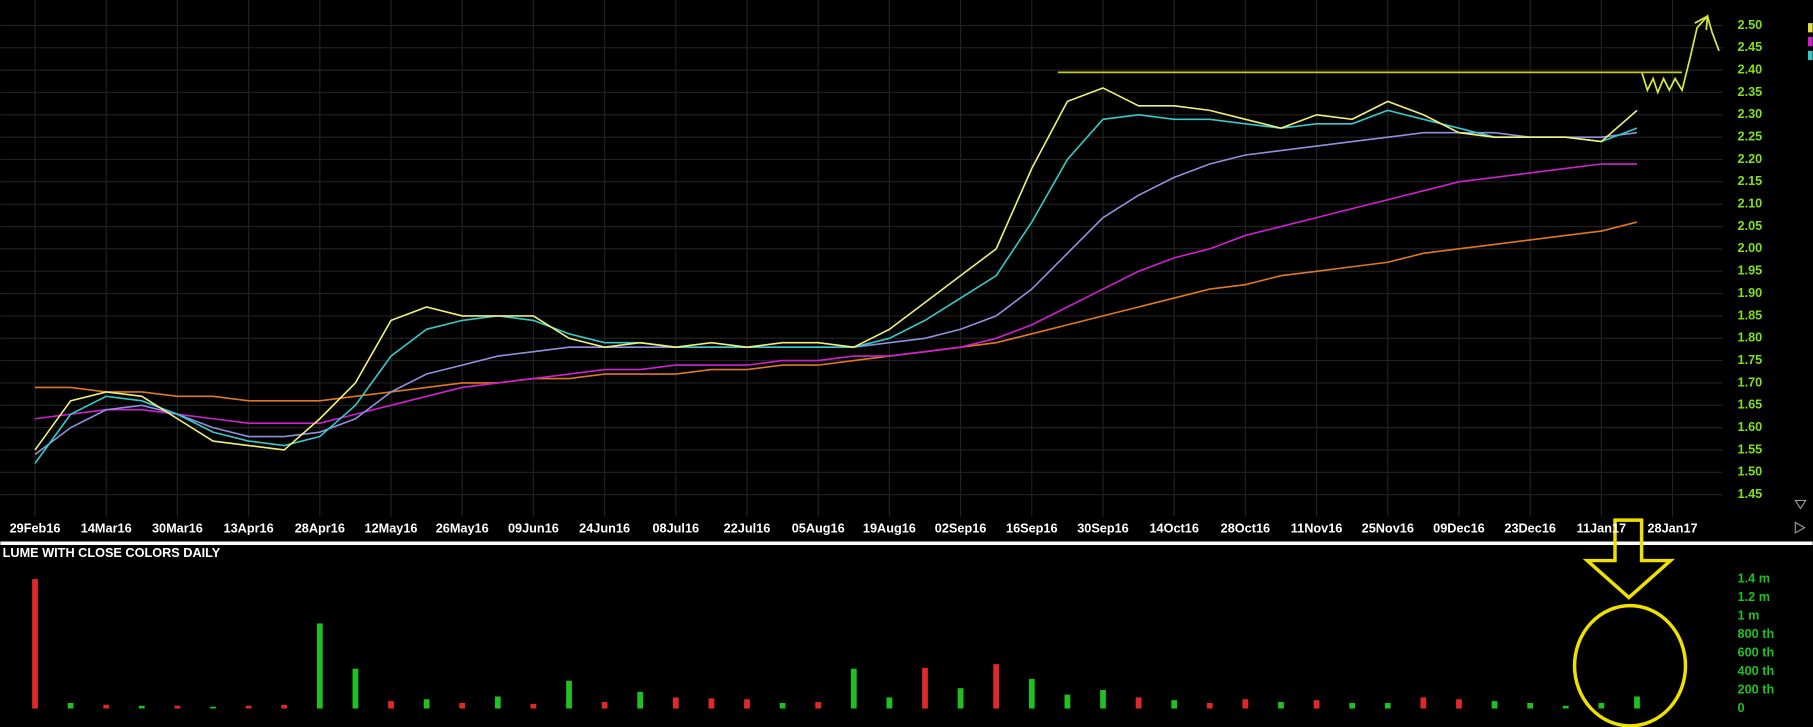  What do you see at coordinates (249, 528) in the screenshot?
I see `x-tick-label: 13Apr16` at bounding box center [249, 528].